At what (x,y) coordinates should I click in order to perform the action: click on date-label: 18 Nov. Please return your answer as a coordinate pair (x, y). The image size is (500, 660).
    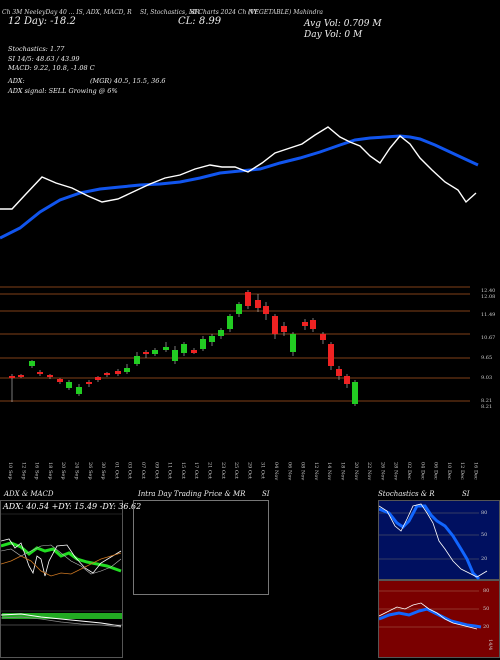
    Looking at the image, I should click on (342, 471).